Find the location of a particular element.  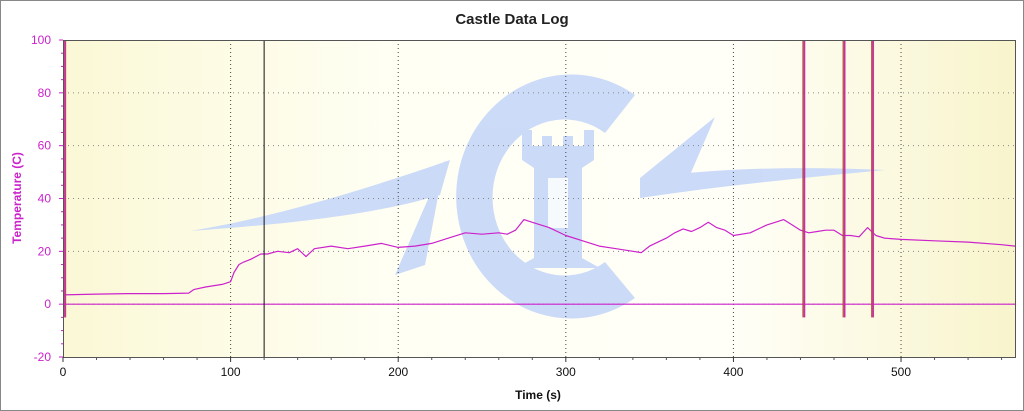

y-axis-label: Temperature (C) is located at coordinates (17, 198).